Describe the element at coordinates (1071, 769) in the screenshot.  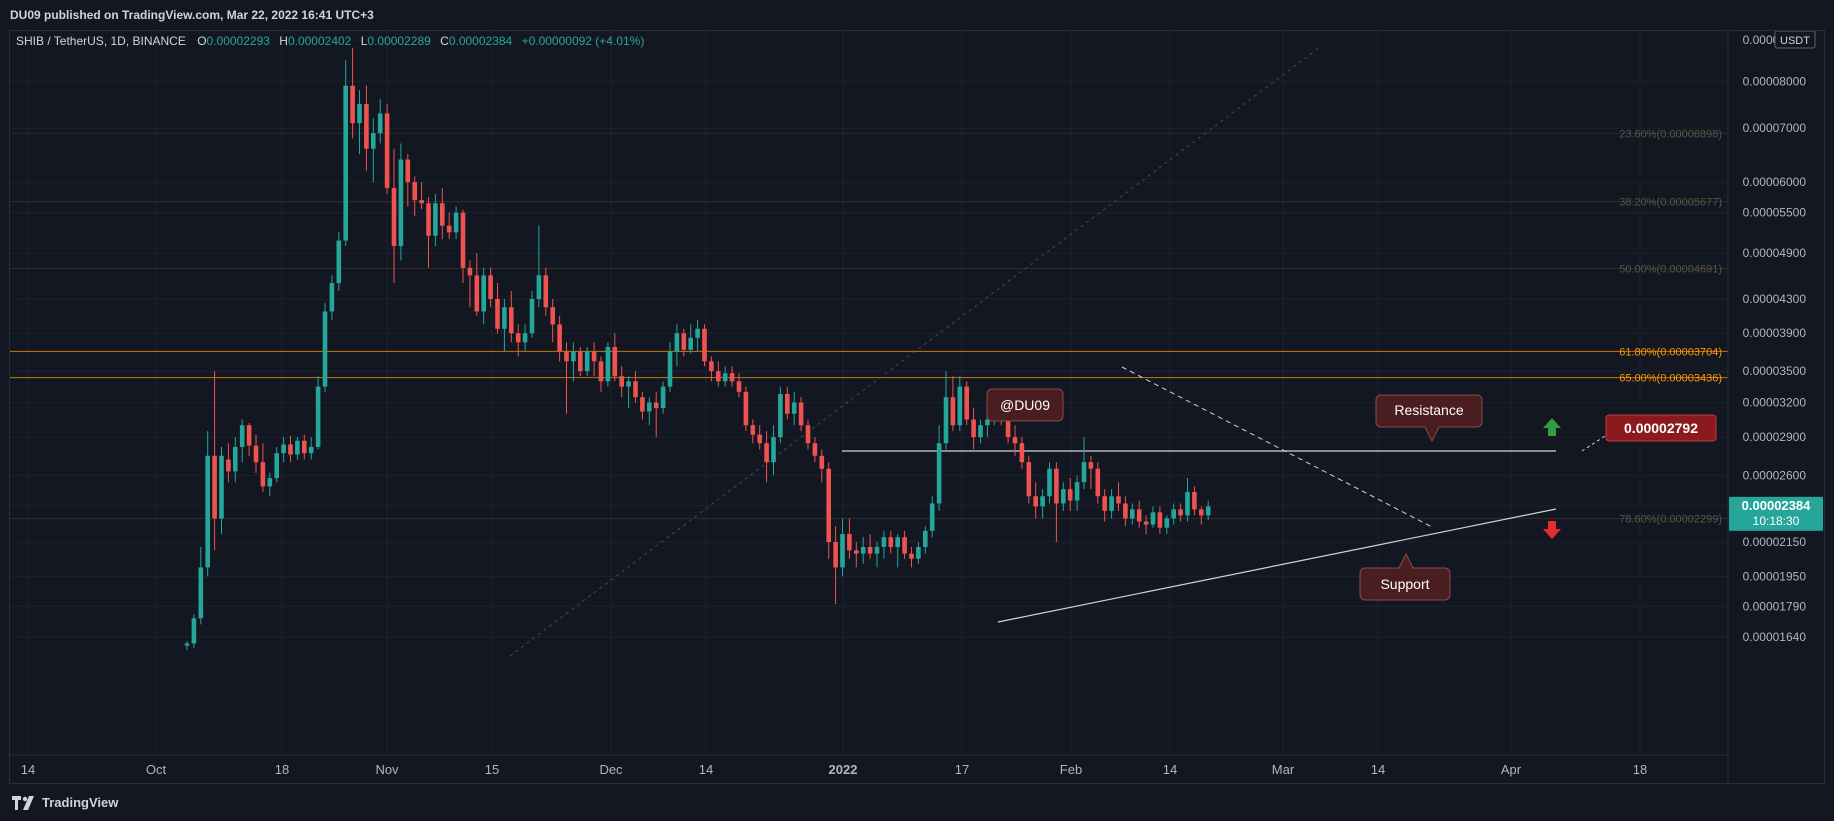
I see `time-tick: Feb` at that location.